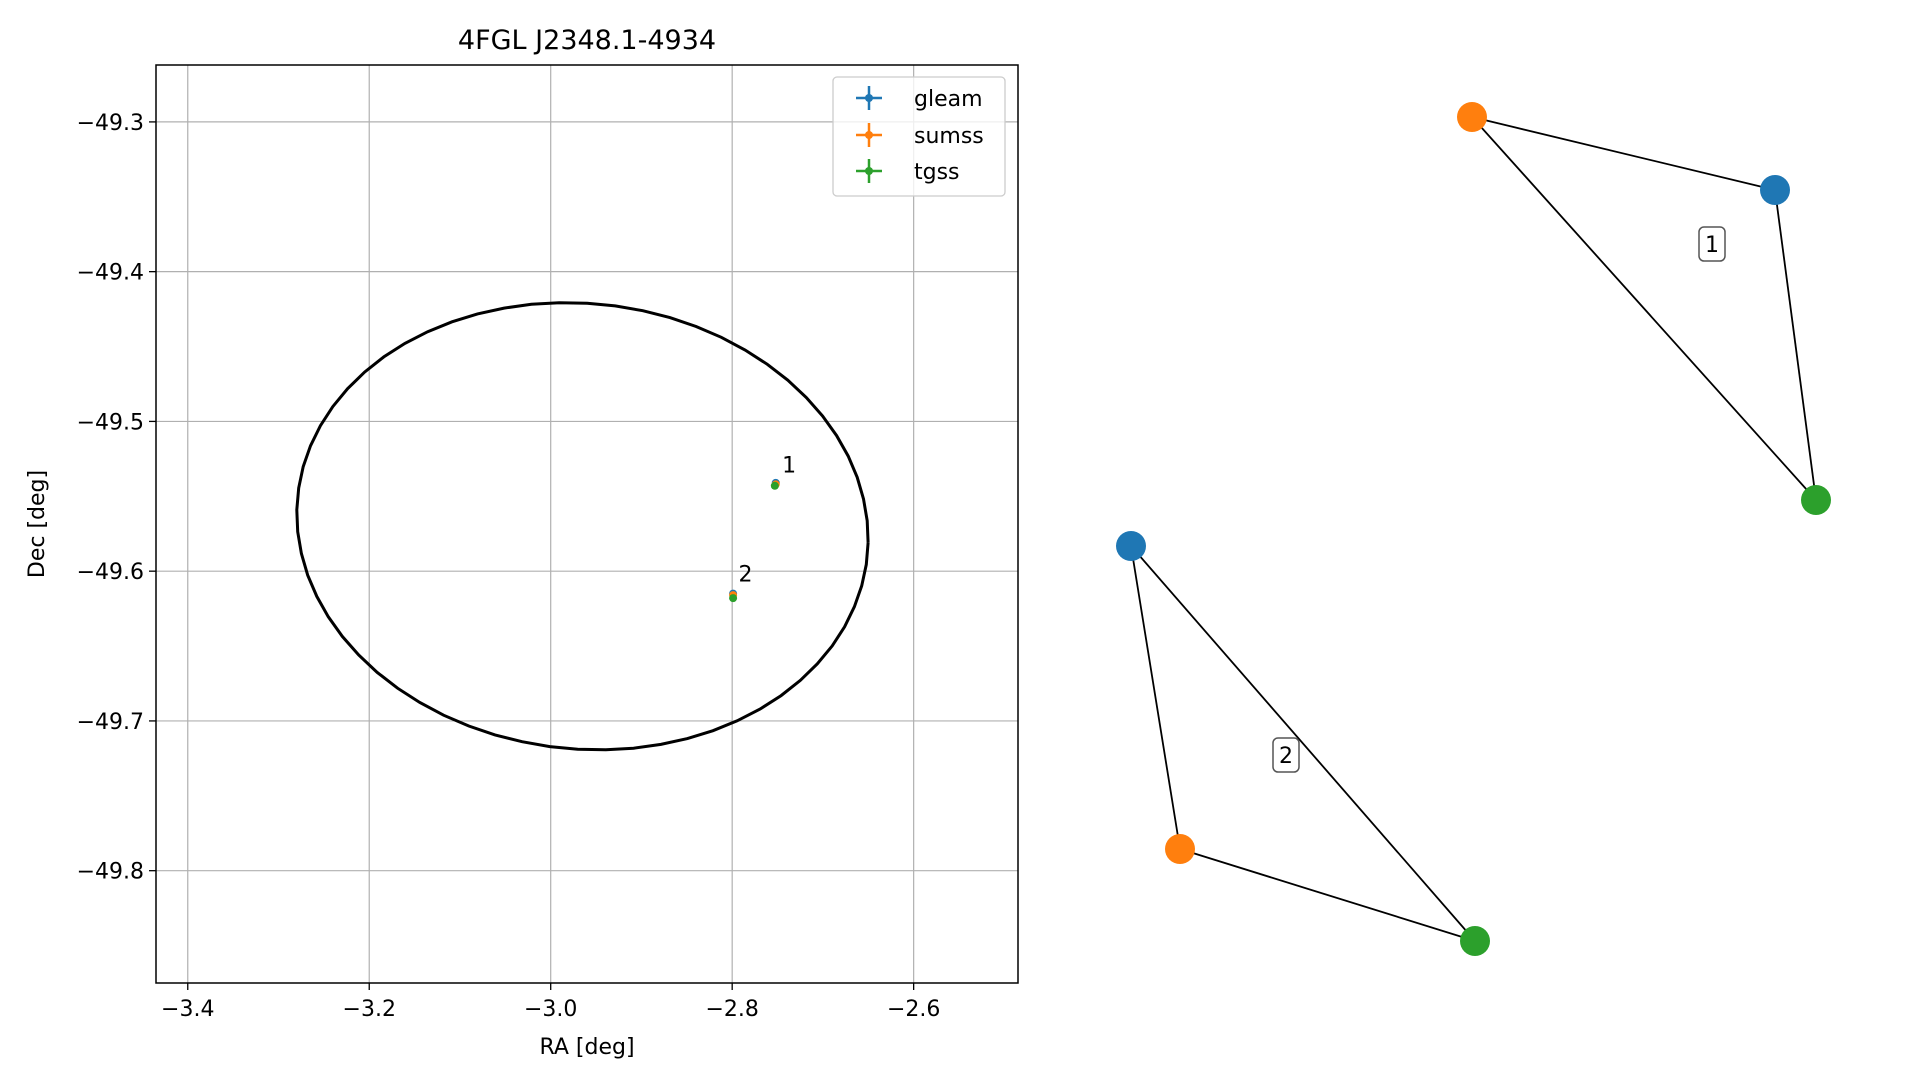  Describe the element at coordinates (1472, 117) in the screenshot. I see `graph-node-1-sumss` at that location.